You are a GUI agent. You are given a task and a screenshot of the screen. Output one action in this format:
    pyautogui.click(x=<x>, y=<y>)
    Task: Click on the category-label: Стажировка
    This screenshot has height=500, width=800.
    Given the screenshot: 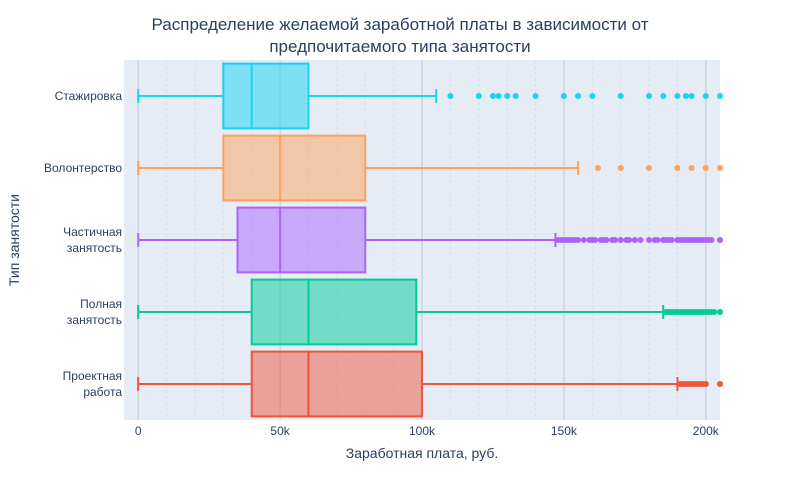 What is the action you would take?
    pyautogui.click(x=89, y=96)
    